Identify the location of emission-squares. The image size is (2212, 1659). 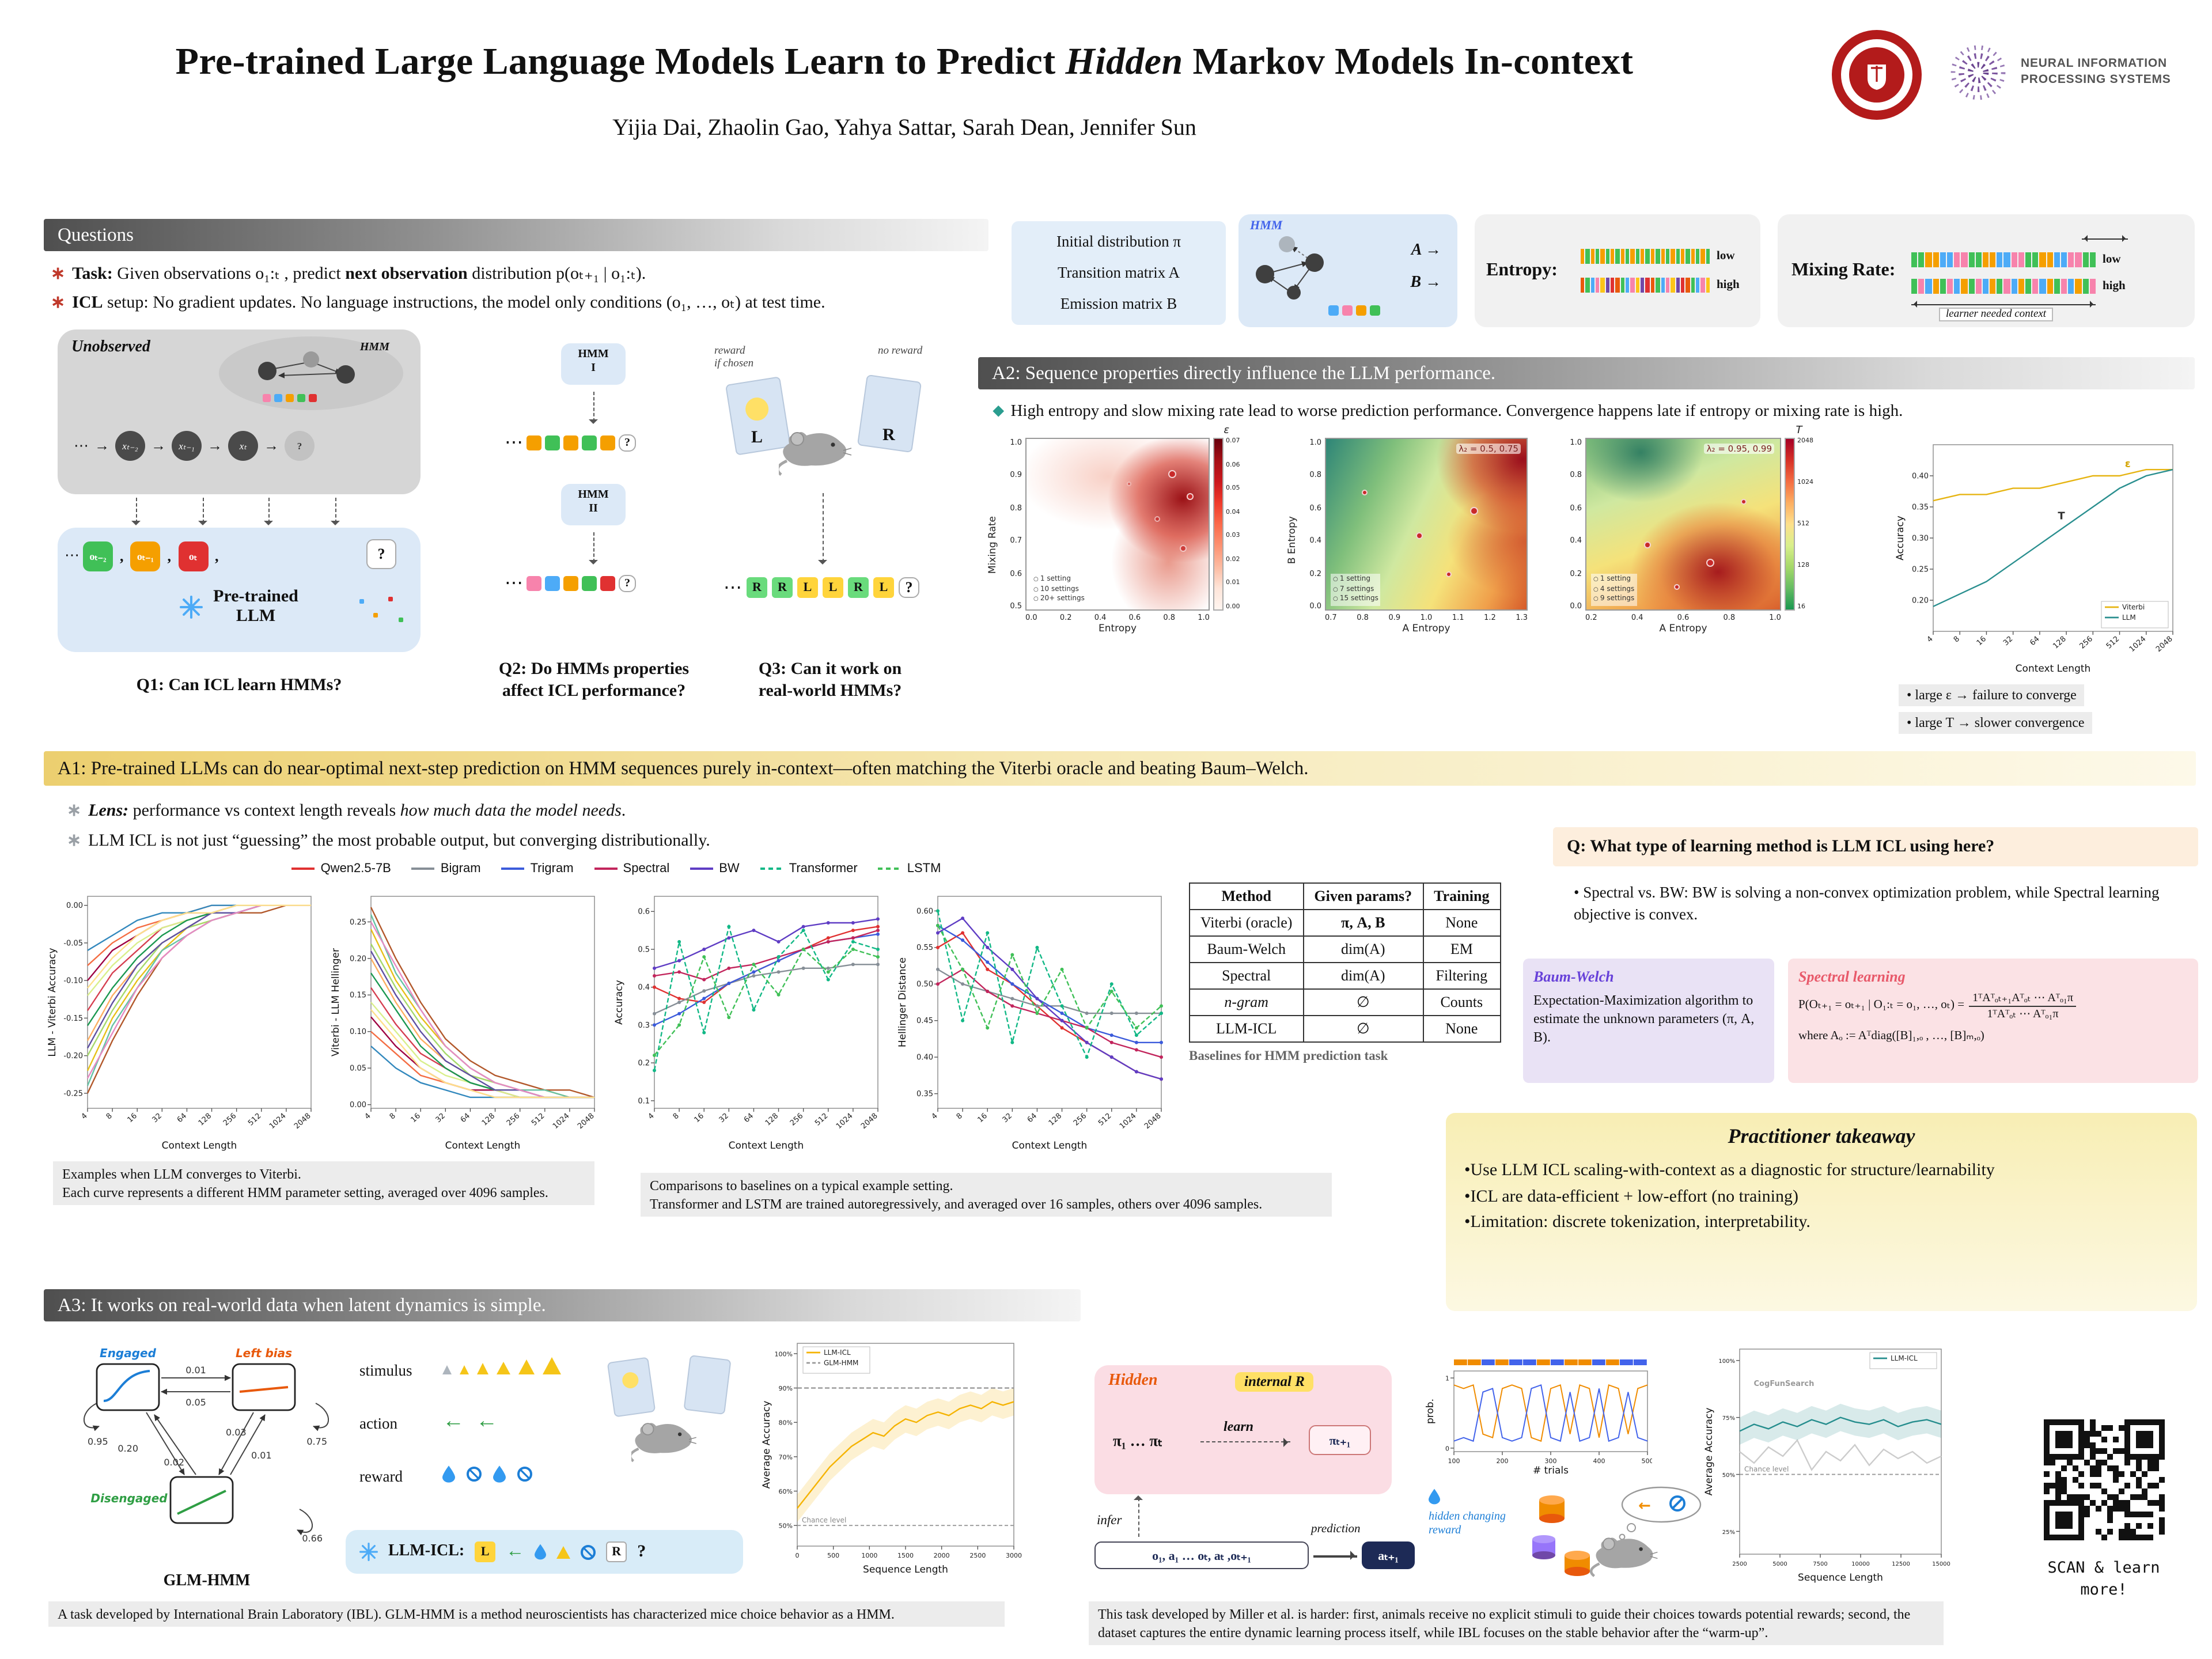
(290, 398).